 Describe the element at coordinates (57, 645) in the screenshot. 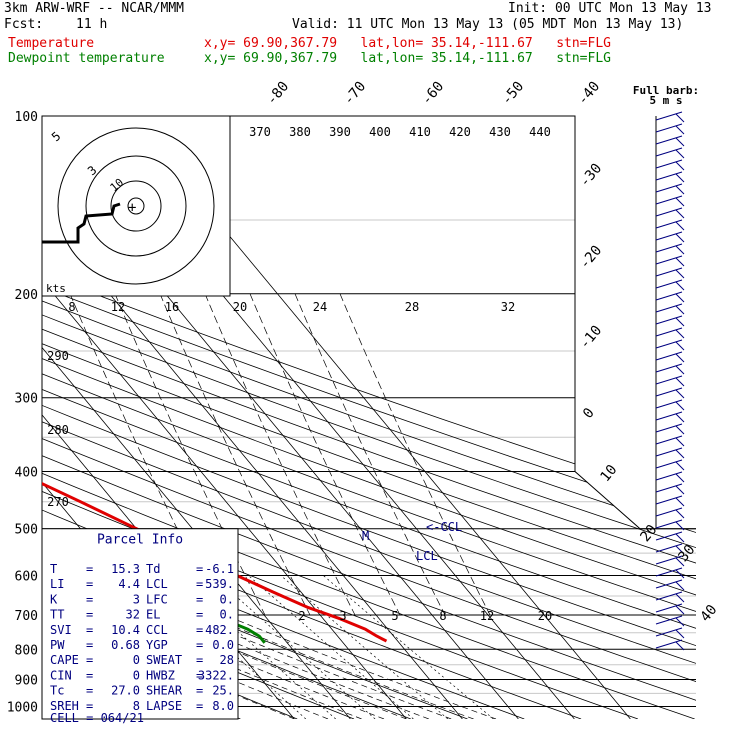

I see `parcel-row-label: PW` at that location.